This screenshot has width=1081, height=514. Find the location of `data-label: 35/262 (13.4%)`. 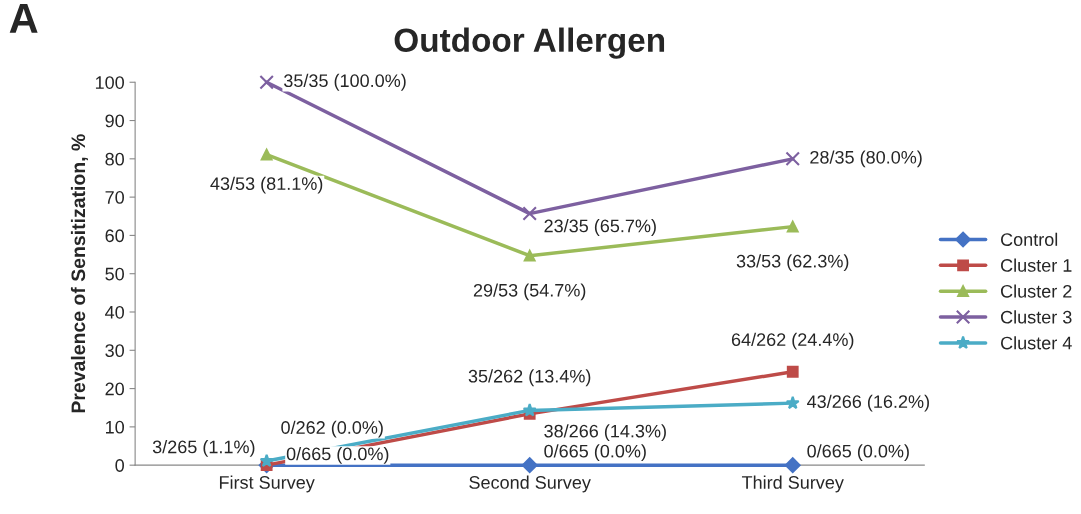

data-label: 35/262 (13.4%) is located at coordinates (529, 378).